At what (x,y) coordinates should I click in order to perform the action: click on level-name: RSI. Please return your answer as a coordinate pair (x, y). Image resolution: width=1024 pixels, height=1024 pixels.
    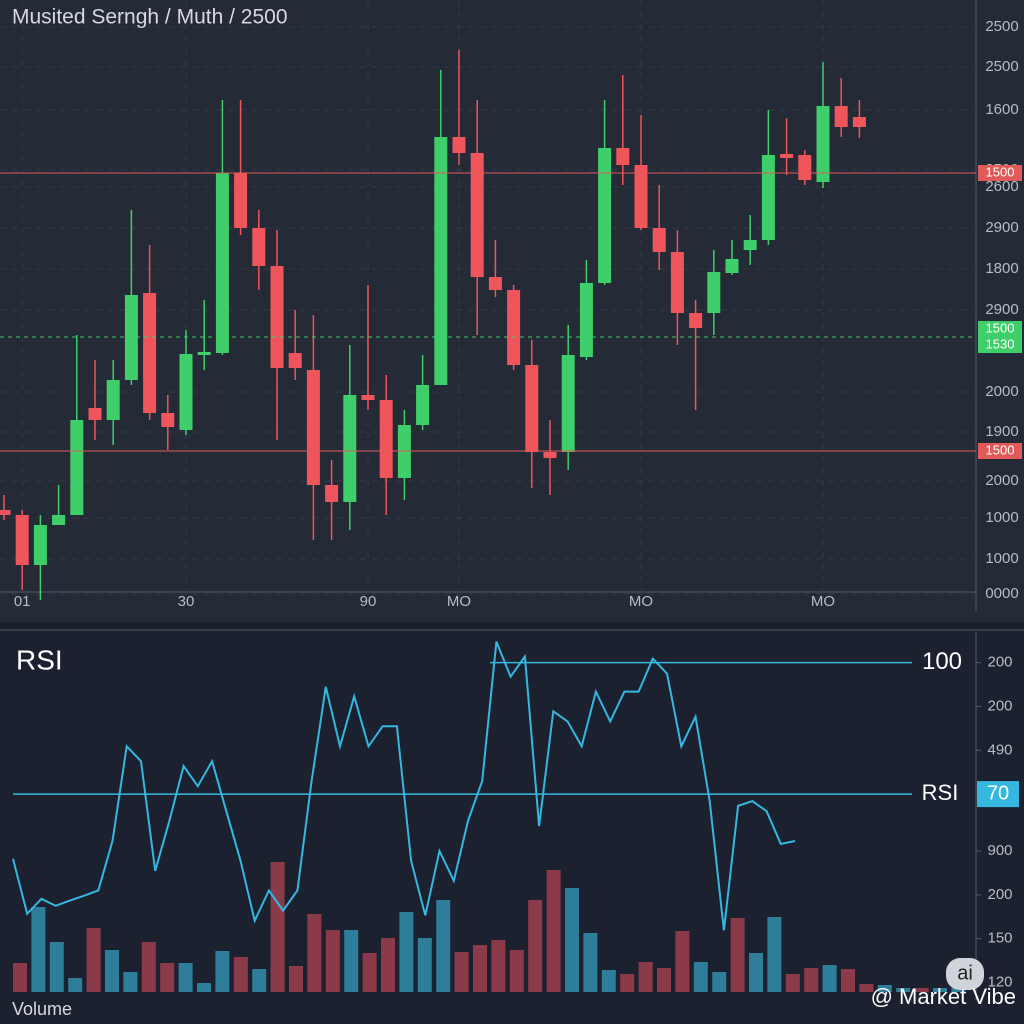
    Looking at the image, I should click on (940, 792).